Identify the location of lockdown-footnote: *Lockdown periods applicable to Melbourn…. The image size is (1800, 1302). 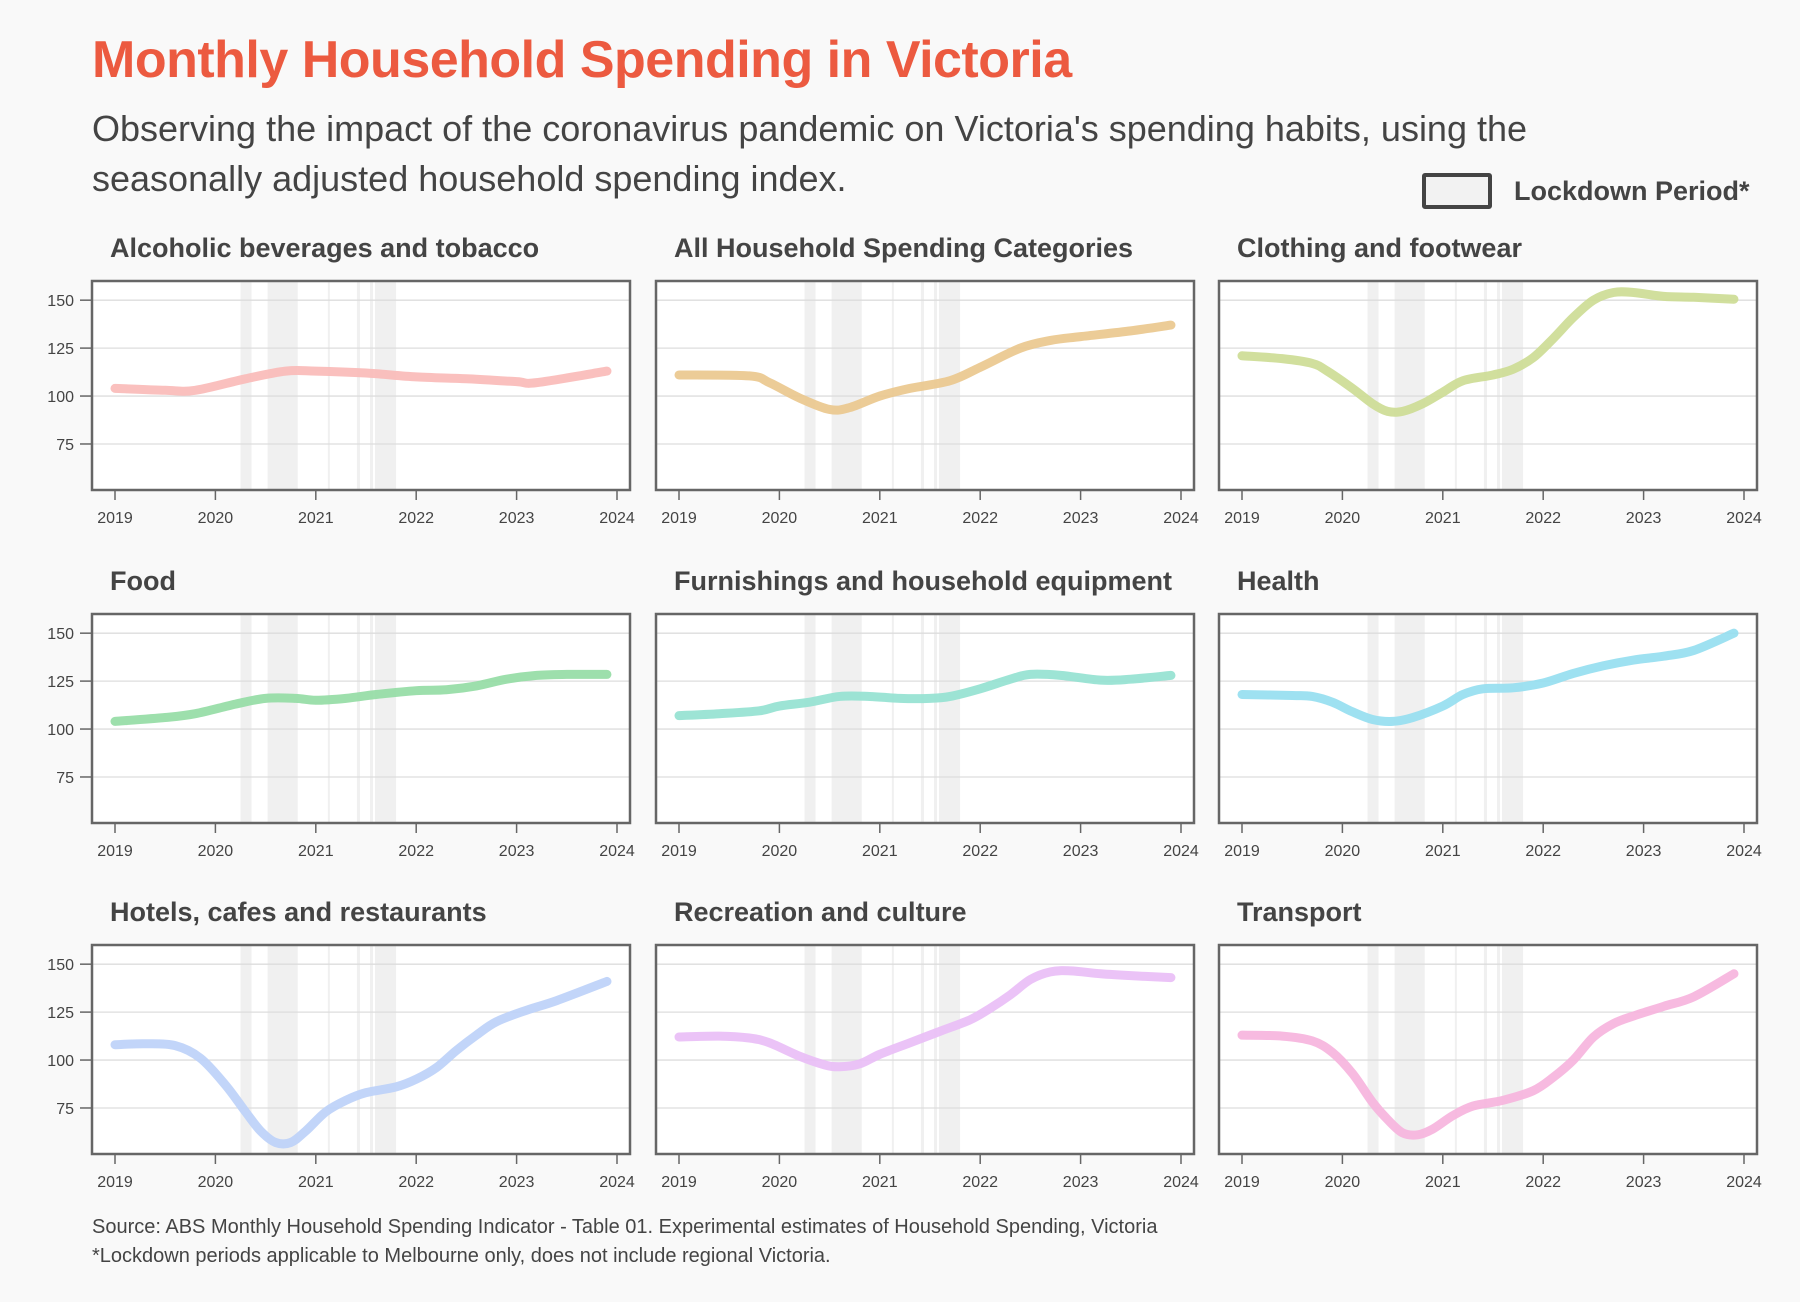
(461, 1256).